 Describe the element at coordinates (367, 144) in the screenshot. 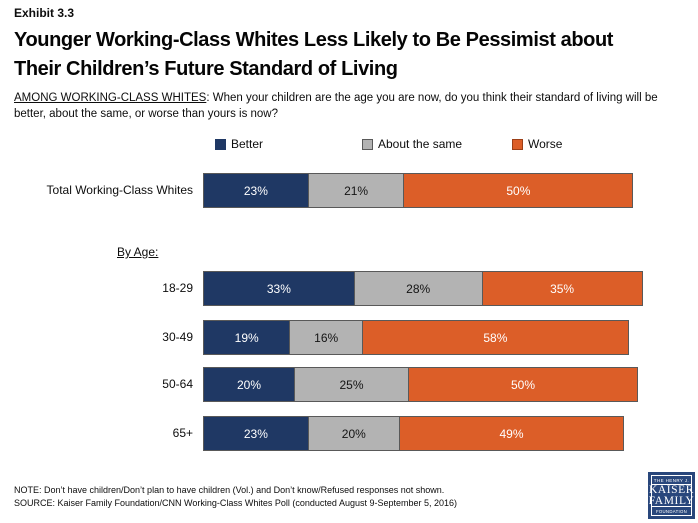

I see `legend-swatch-about-the-same` at that location.